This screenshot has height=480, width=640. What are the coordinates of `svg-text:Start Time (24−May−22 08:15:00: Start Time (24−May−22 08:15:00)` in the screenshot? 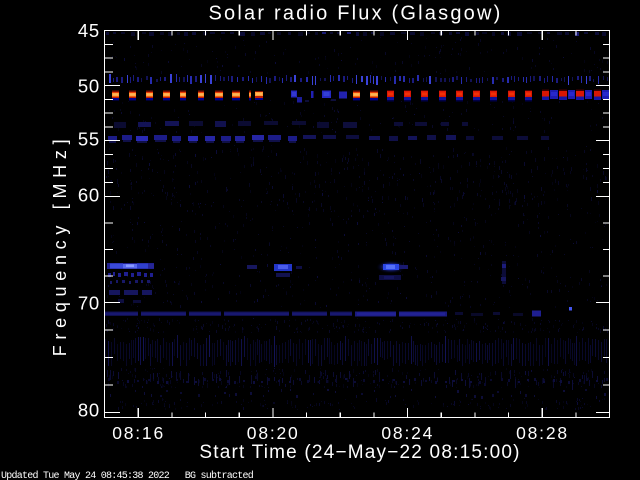 It's located at (359, 452).